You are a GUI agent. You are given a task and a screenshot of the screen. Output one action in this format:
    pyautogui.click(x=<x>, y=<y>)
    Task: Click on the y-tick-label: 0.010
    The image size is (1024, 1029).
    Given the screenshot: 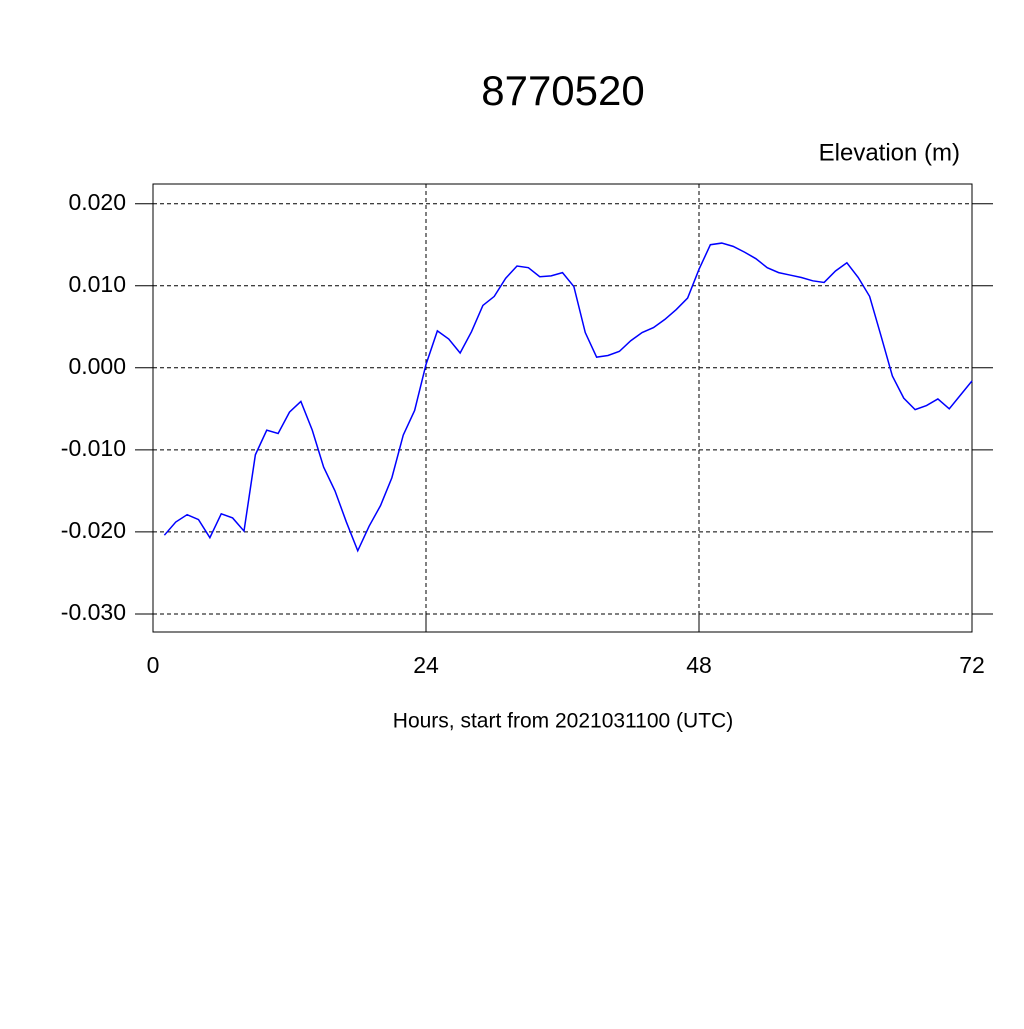 What is the action you would take?
    pyautogui.click(x=97, y=284)
    